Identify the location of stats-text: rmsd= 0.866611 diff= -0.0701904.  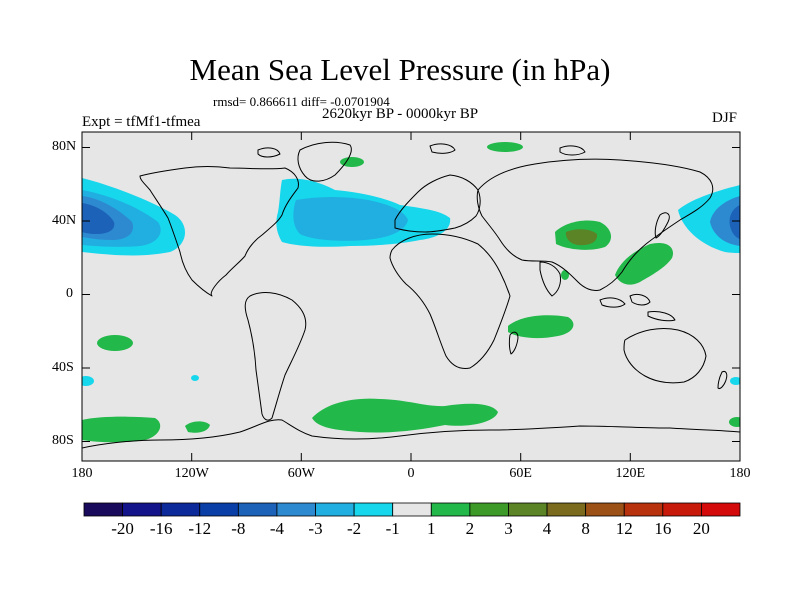
(301, 101).